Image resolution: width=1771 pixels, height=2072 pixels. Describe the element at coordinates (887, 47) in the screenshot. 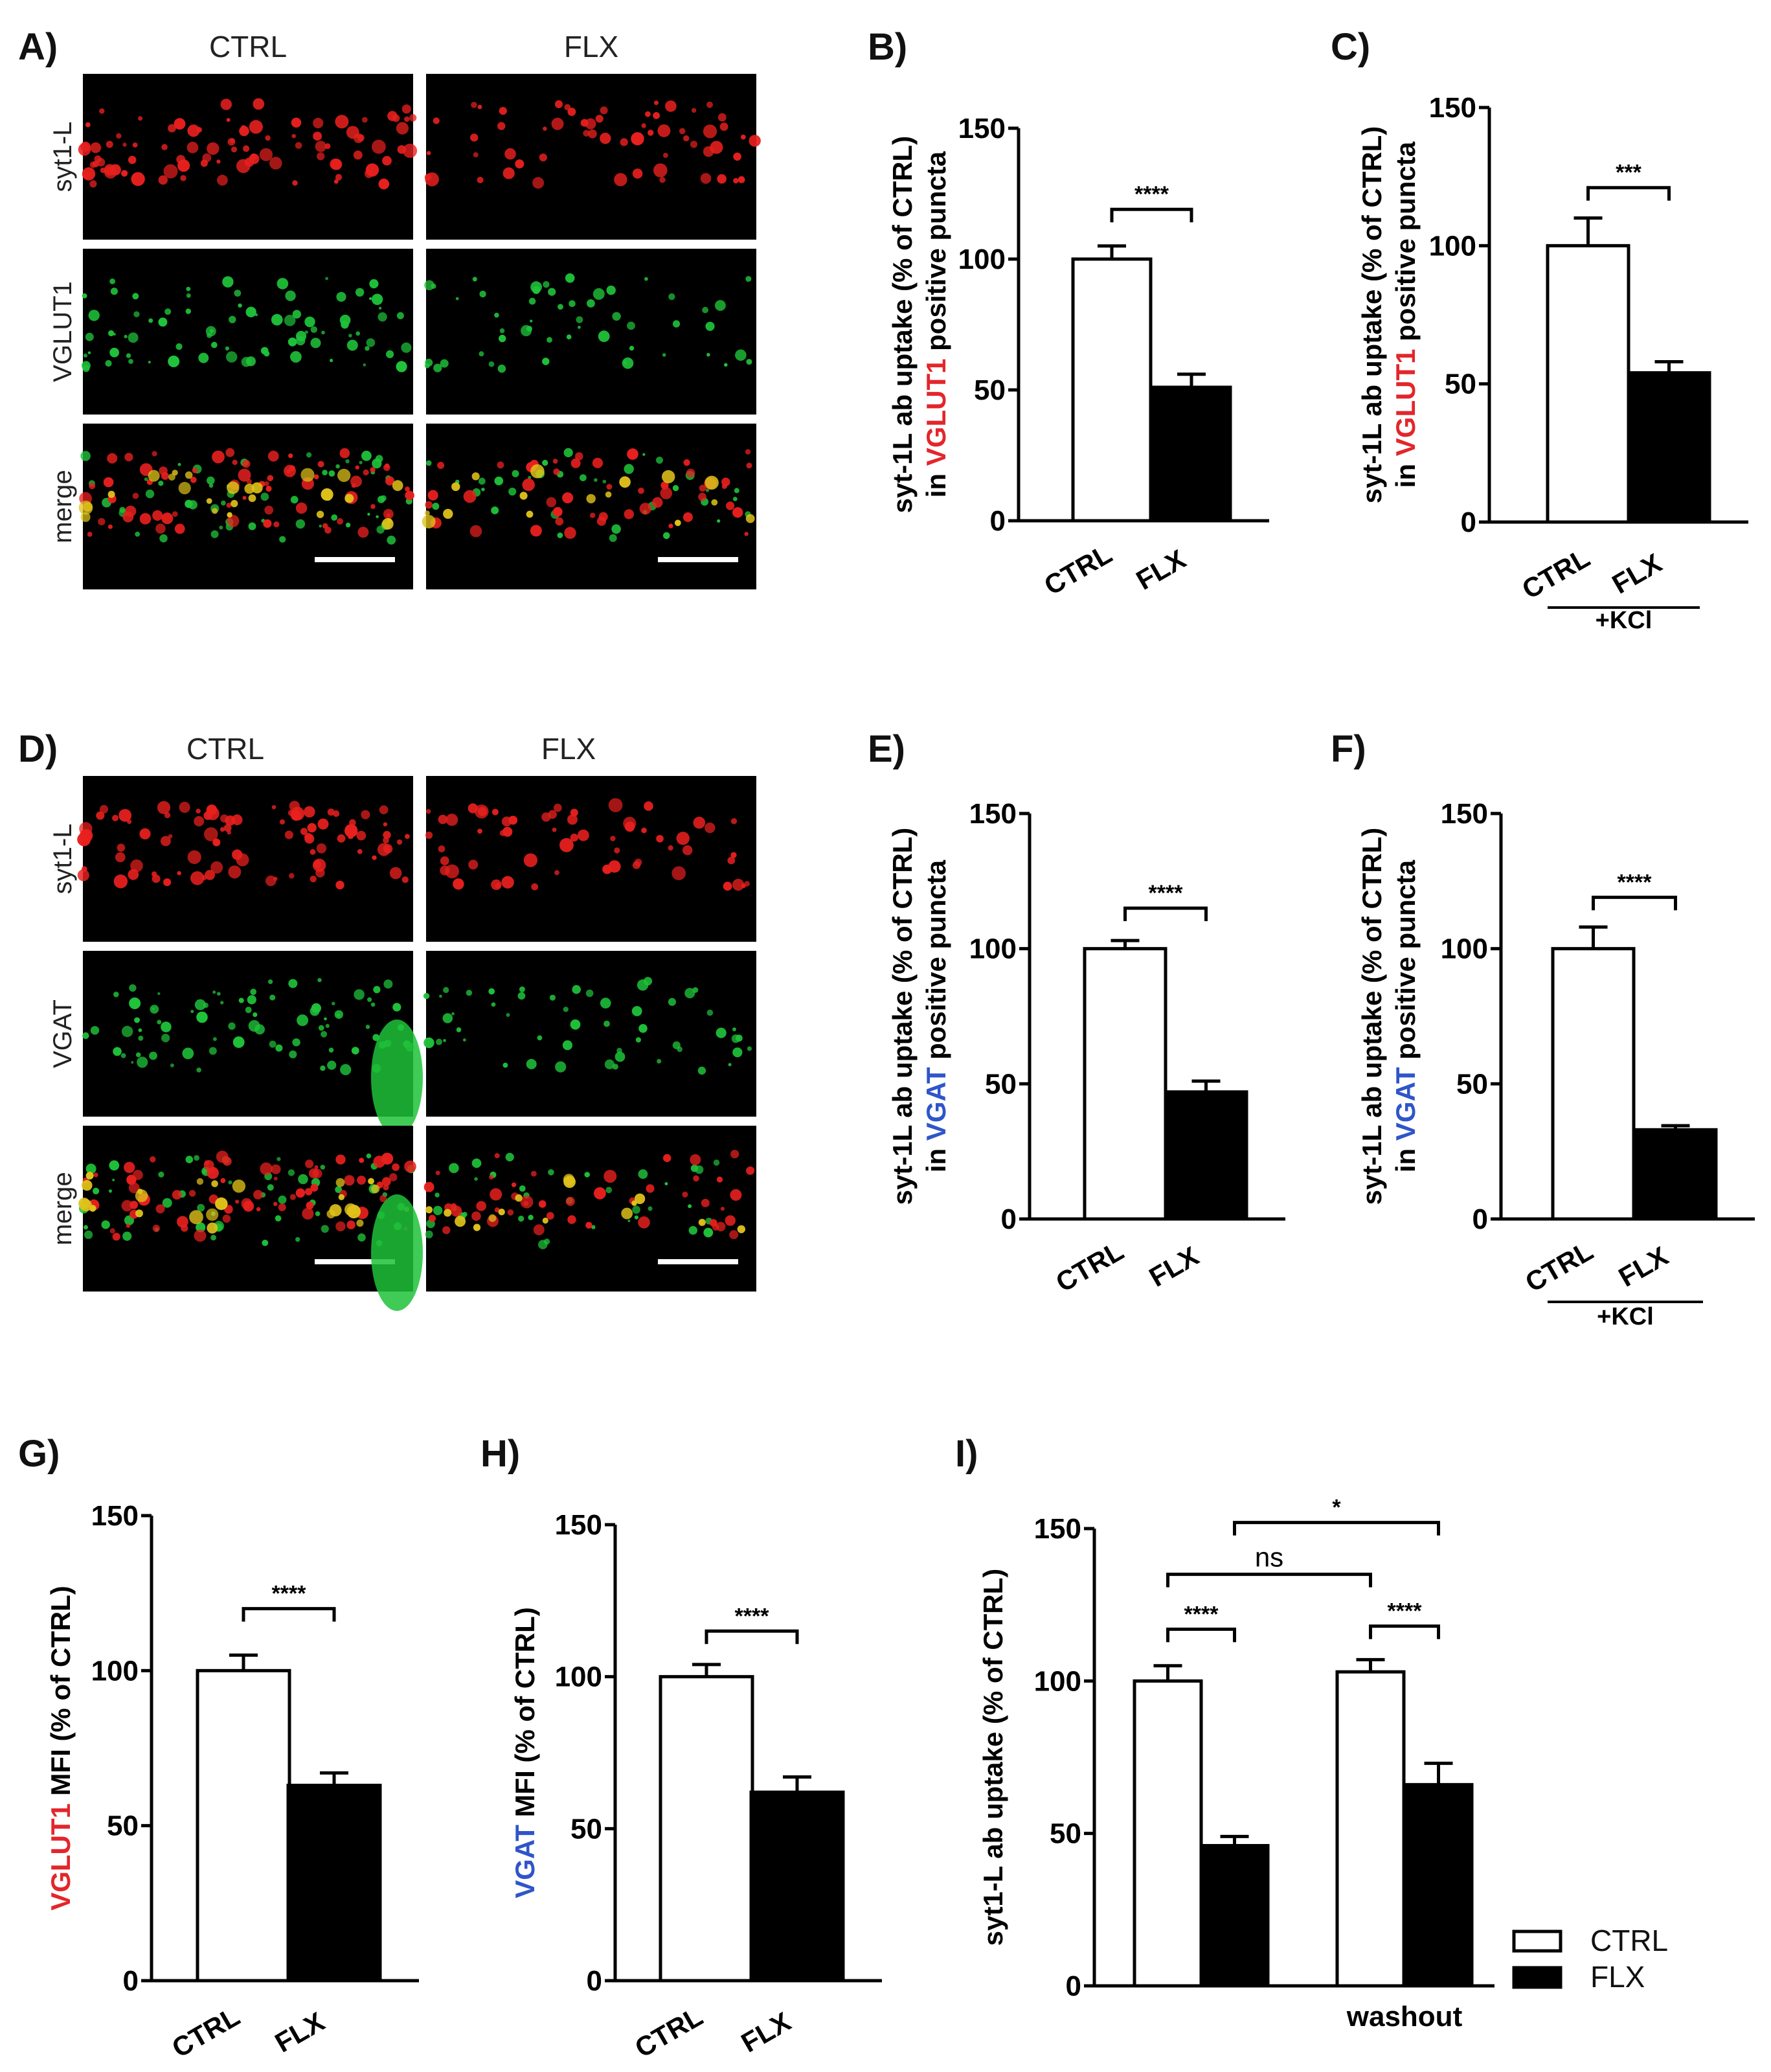

I see `panel-letter: B)` at that location.